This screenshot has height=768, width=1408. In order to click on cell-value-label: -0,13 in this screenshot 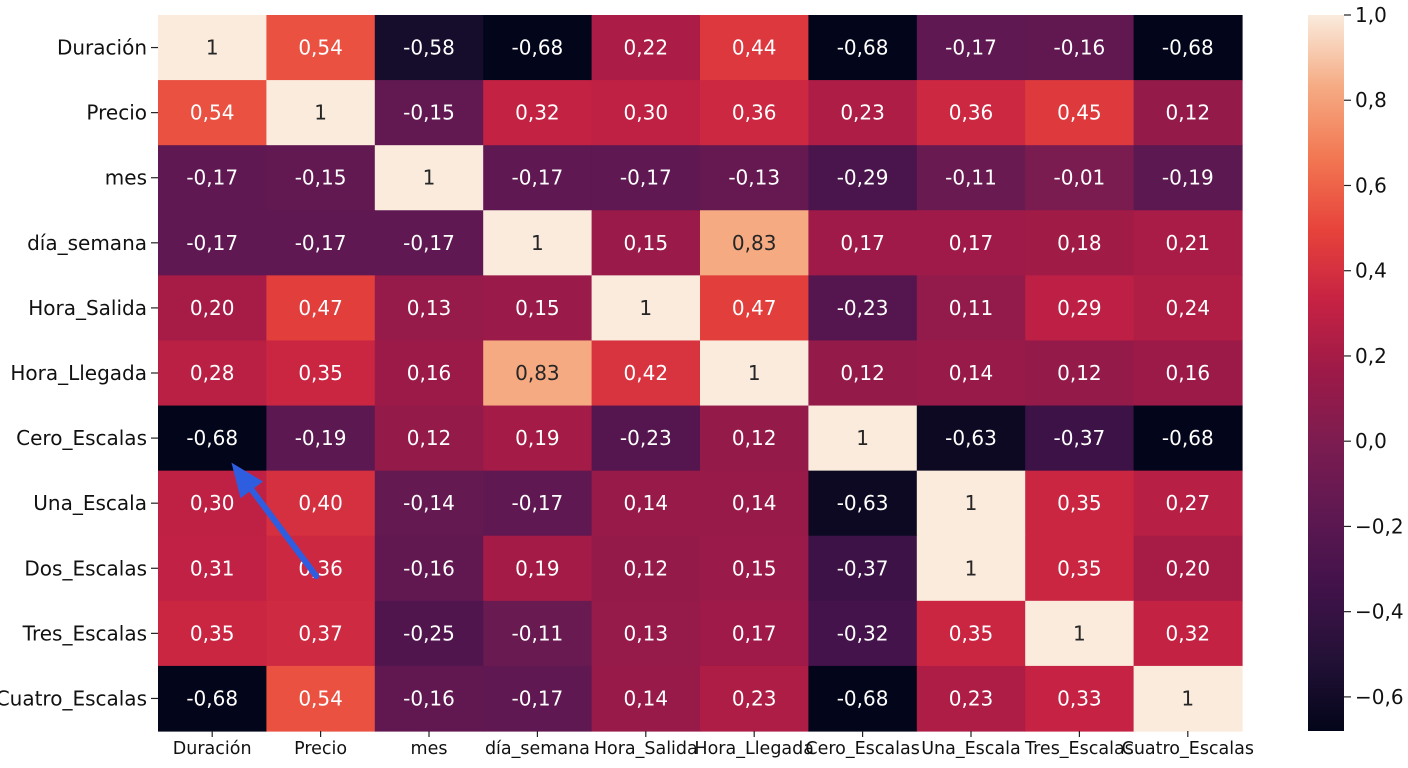, I will do `click(754, 178)`.